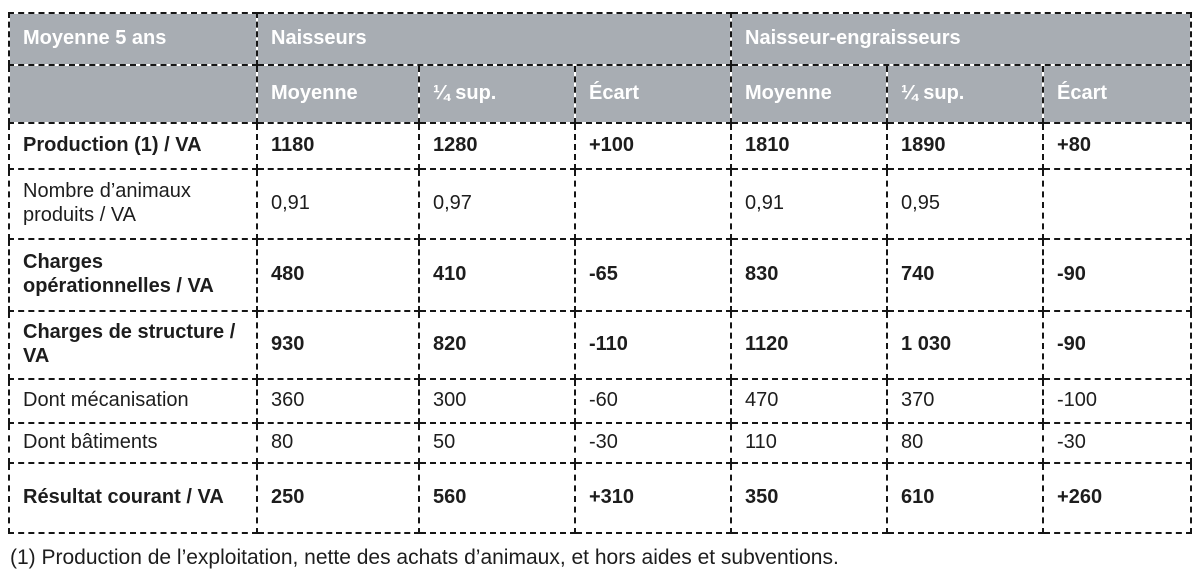 This screenshot has height=582, width=1200. Describe the element at coordinates (133, 39) in the screenshot. I see `corner-header: Moyenne 5 ans` at that location.